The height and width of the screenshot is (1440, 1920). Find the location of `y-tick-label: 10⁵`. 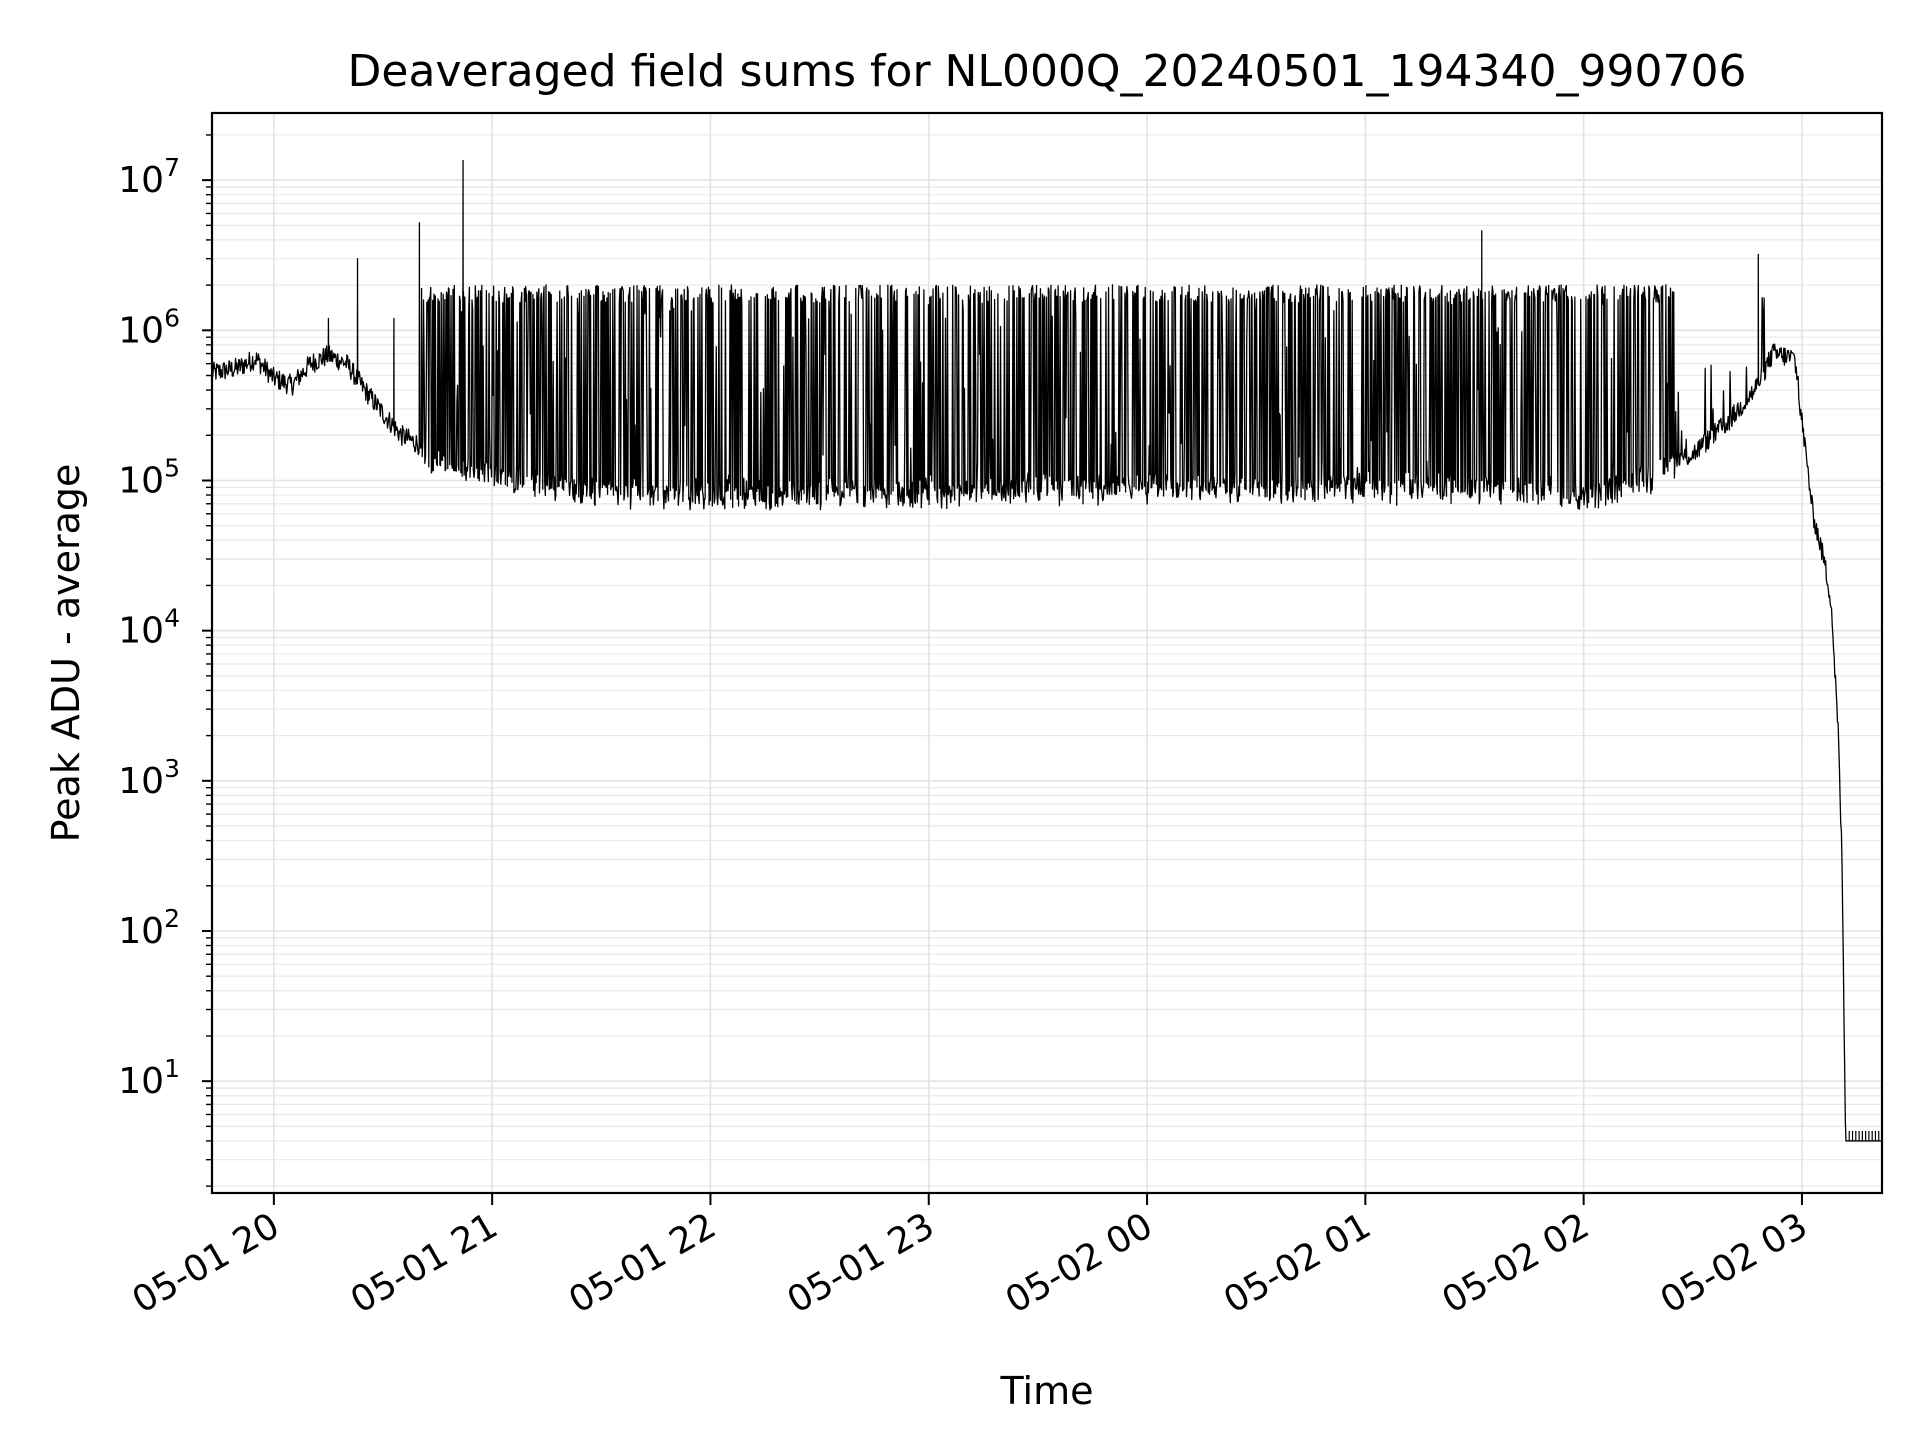

y-tick-label: 10⁵ is located at coordinates (149, 477).